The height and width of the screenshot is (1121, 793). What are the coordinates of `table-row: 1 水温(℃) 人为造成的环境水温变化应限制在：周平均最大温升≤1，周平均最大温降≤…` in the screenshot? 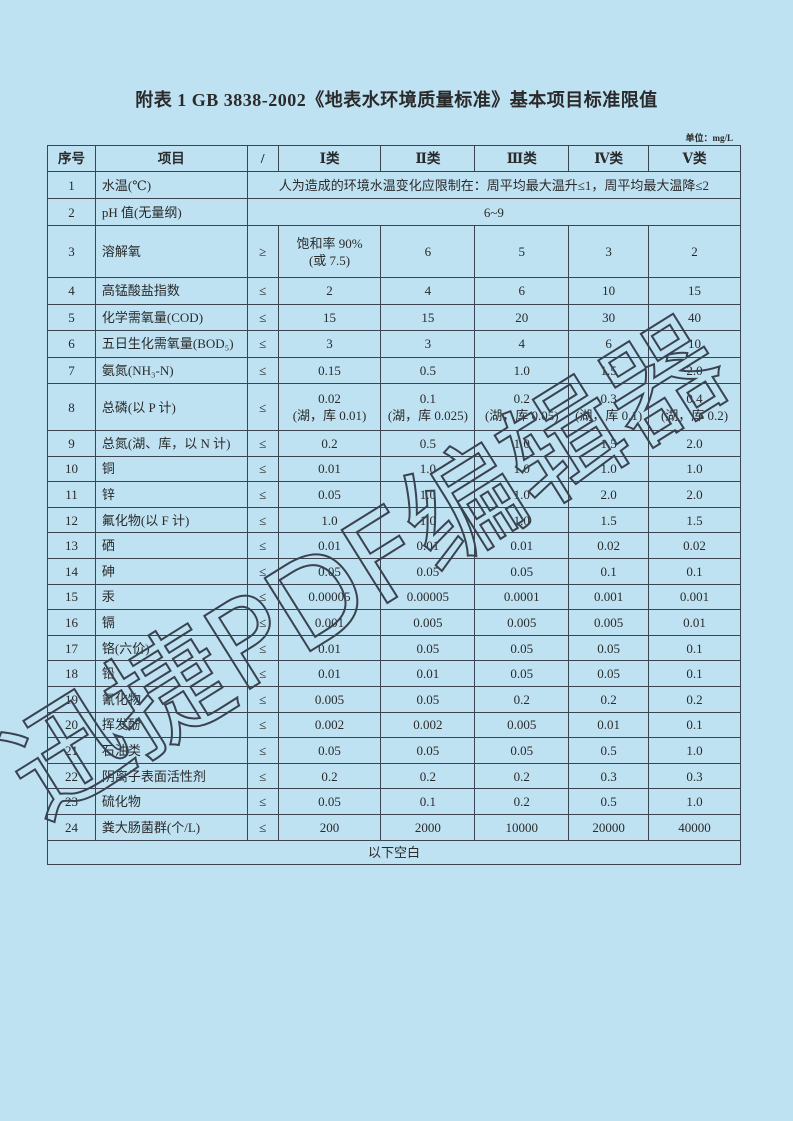 It's located at (394, 185).